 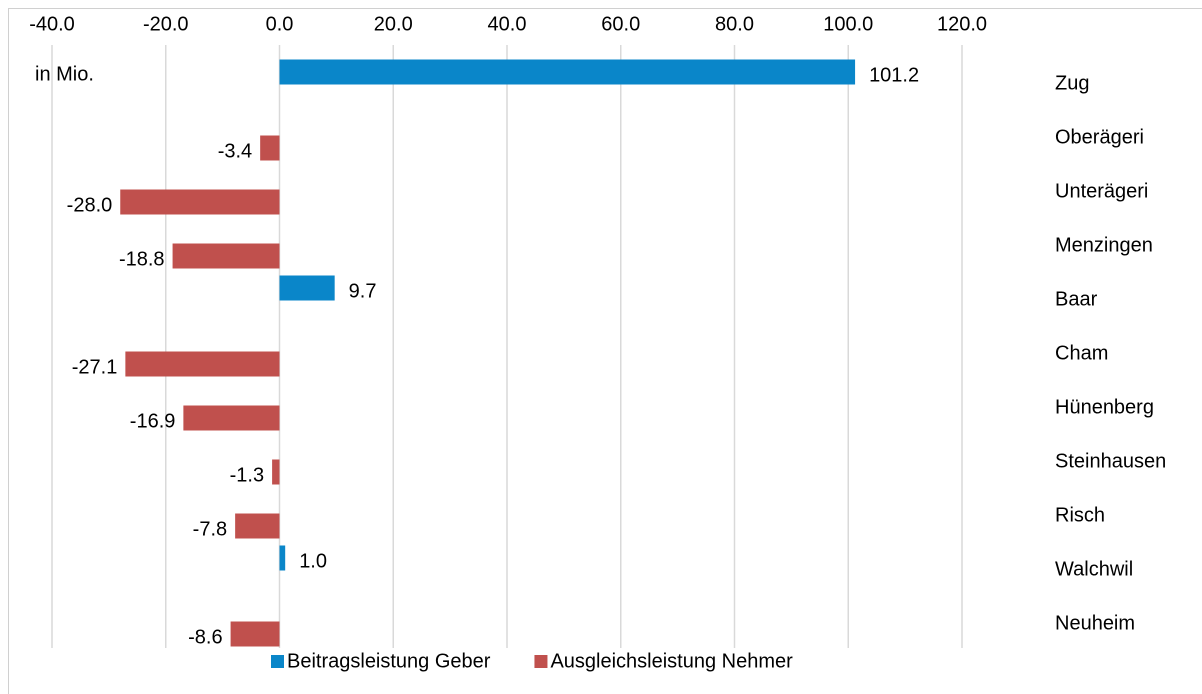 I want to click on data-label: -27.1, so click(x=95, y=367).